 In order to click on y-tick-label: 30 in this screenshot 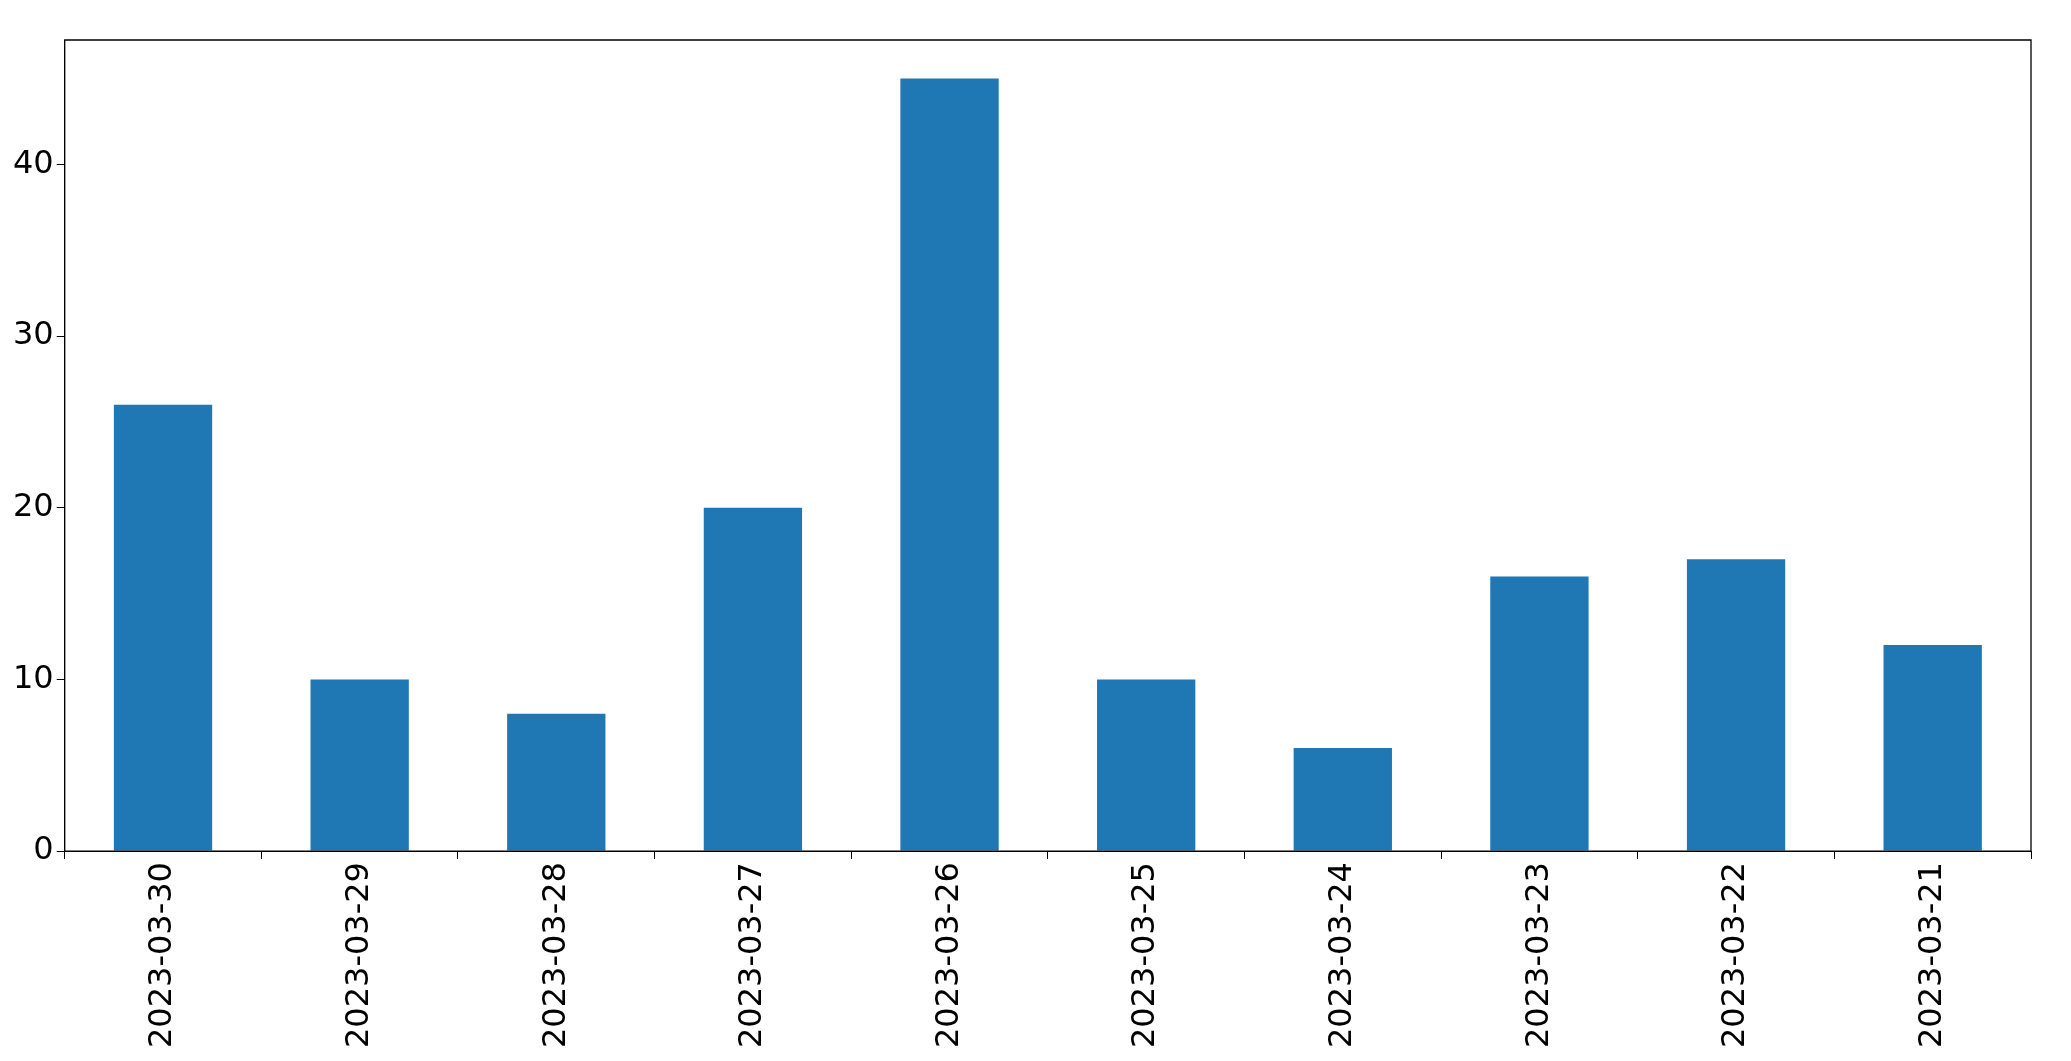, I will do `click(33, 333)`.